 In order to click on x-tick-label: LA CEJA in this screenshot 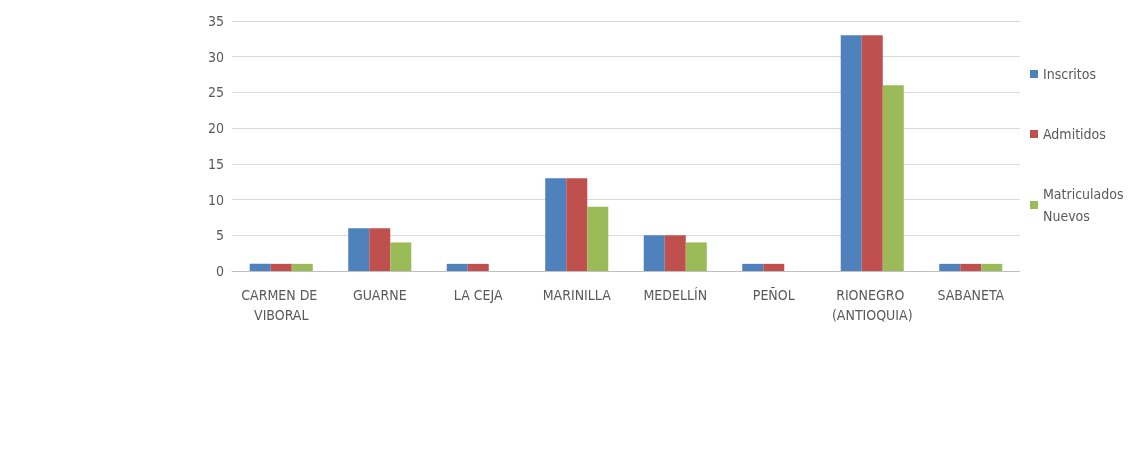, I will do `click(478, 295)`.